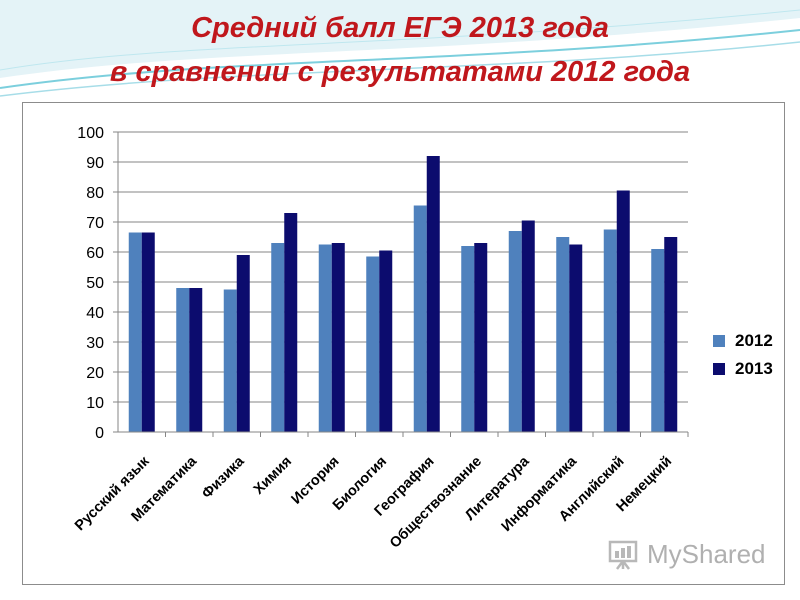  What do you see at coordinates (719, 369) in the screenshot?
I see `legend-swatch-2013` at bounding box center [719, 369].